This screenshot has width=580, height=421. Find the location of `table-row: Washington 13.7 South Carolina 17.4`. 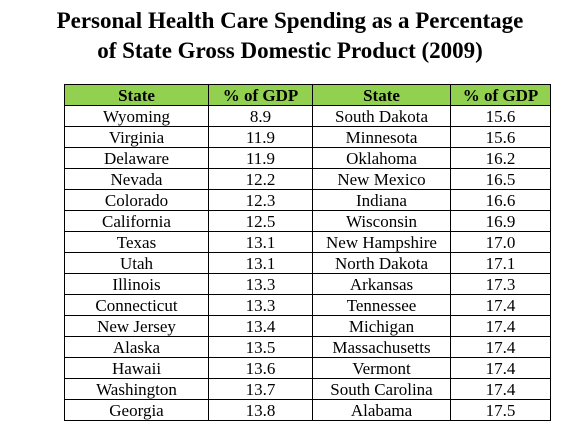

table-row: Washington 13.7 South Carolina 17.4 is located at coordinates (307, 389).